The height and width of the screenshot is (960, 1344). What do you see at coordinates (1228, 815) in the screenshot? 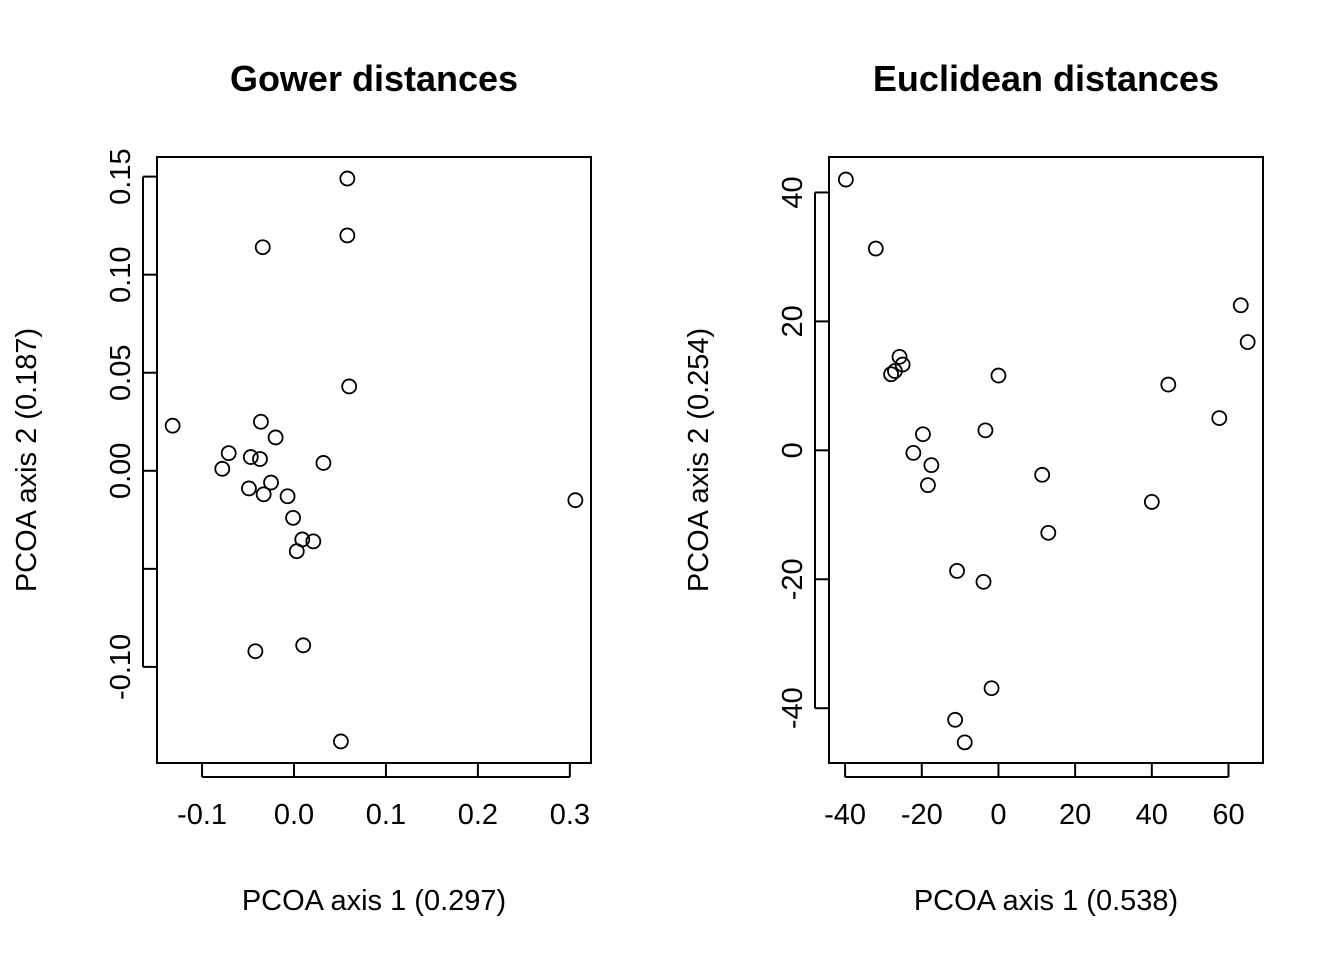
I see `euclidean-x-tick-label: 60` at bounding box center [1228, 815].